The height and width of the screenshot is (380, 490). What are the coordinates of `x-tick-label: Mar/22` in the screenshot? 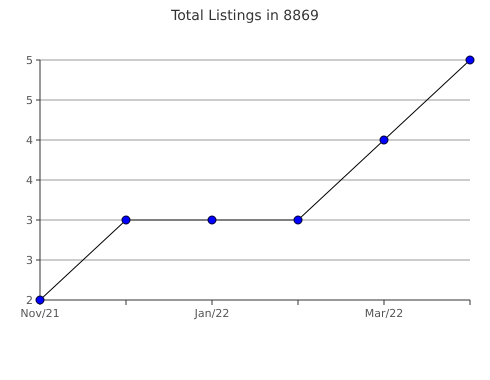 It's located at (384, 313).